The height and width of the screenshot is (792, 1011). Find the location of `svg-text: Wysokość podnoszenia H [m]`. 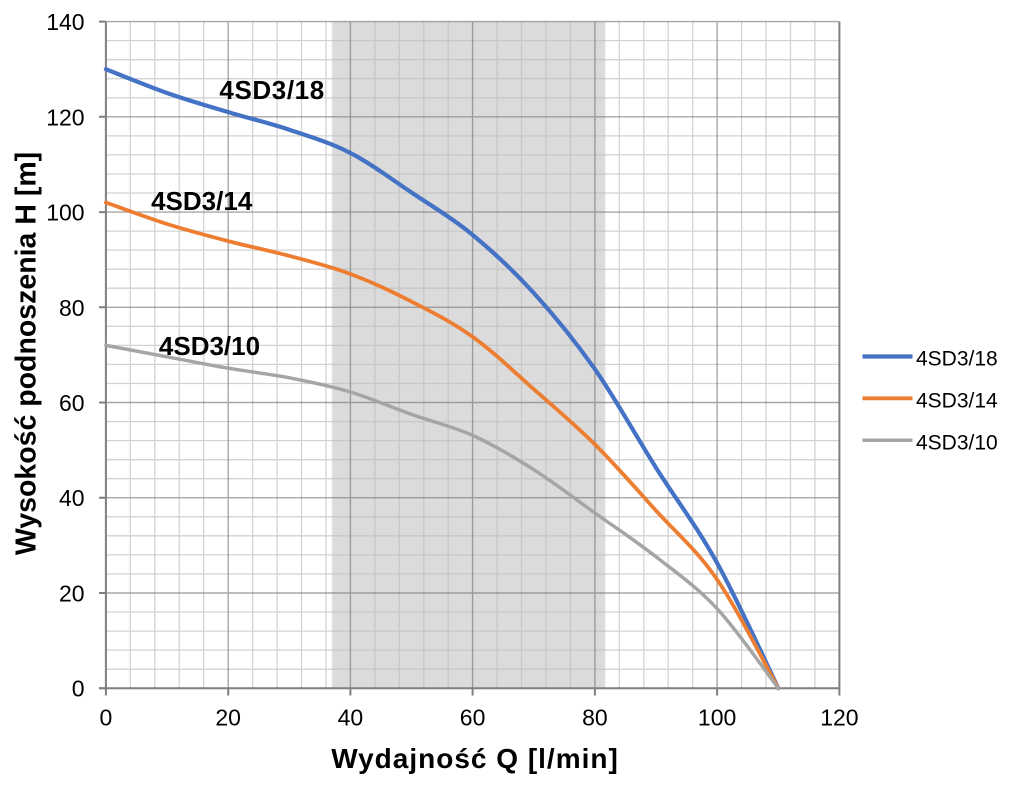

svg-text: Wysokość podnoszenia H [m] is located at coordinates (27, 353).